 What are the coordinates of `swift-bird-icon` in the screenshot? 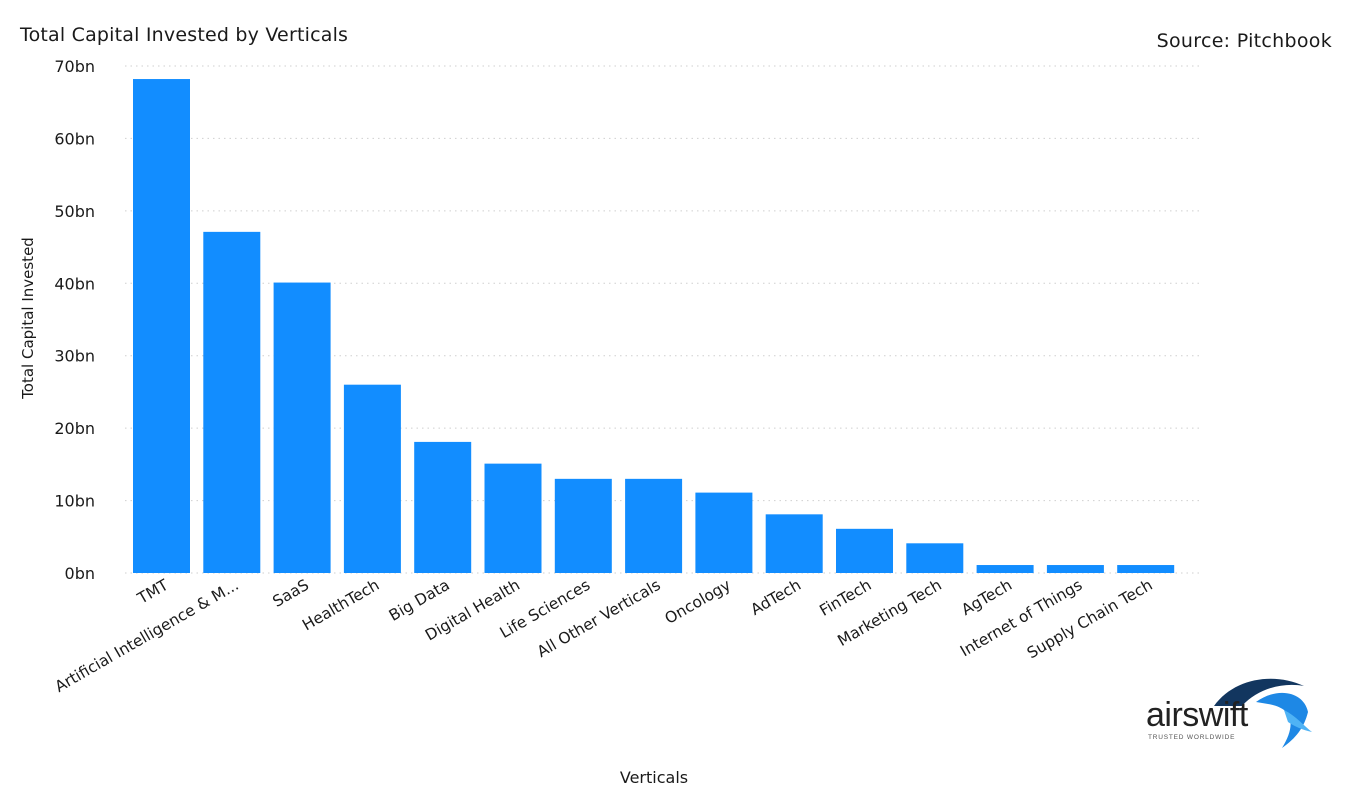 It's located at (1263, 713).